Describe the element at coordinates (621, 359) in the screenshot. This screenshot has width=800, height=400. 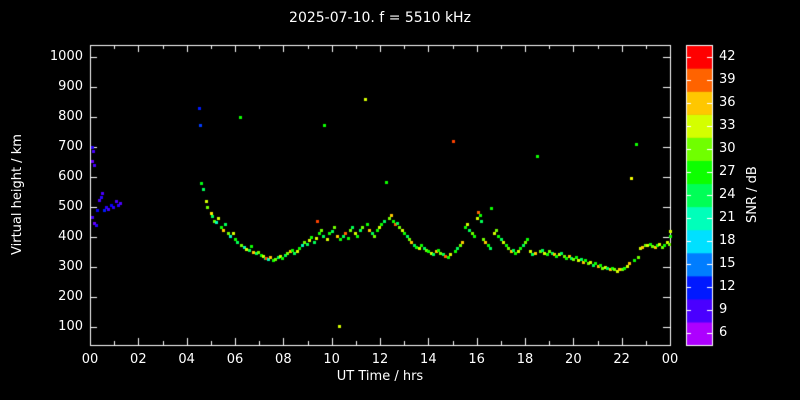
I see `x-tick-label-22-11: 22` at that location.